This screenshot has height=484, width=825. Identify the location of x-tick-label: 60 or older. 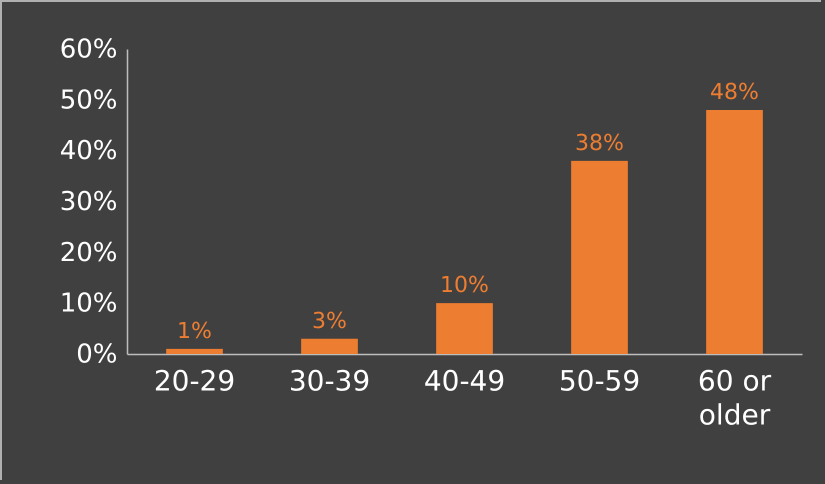
(735, 398).